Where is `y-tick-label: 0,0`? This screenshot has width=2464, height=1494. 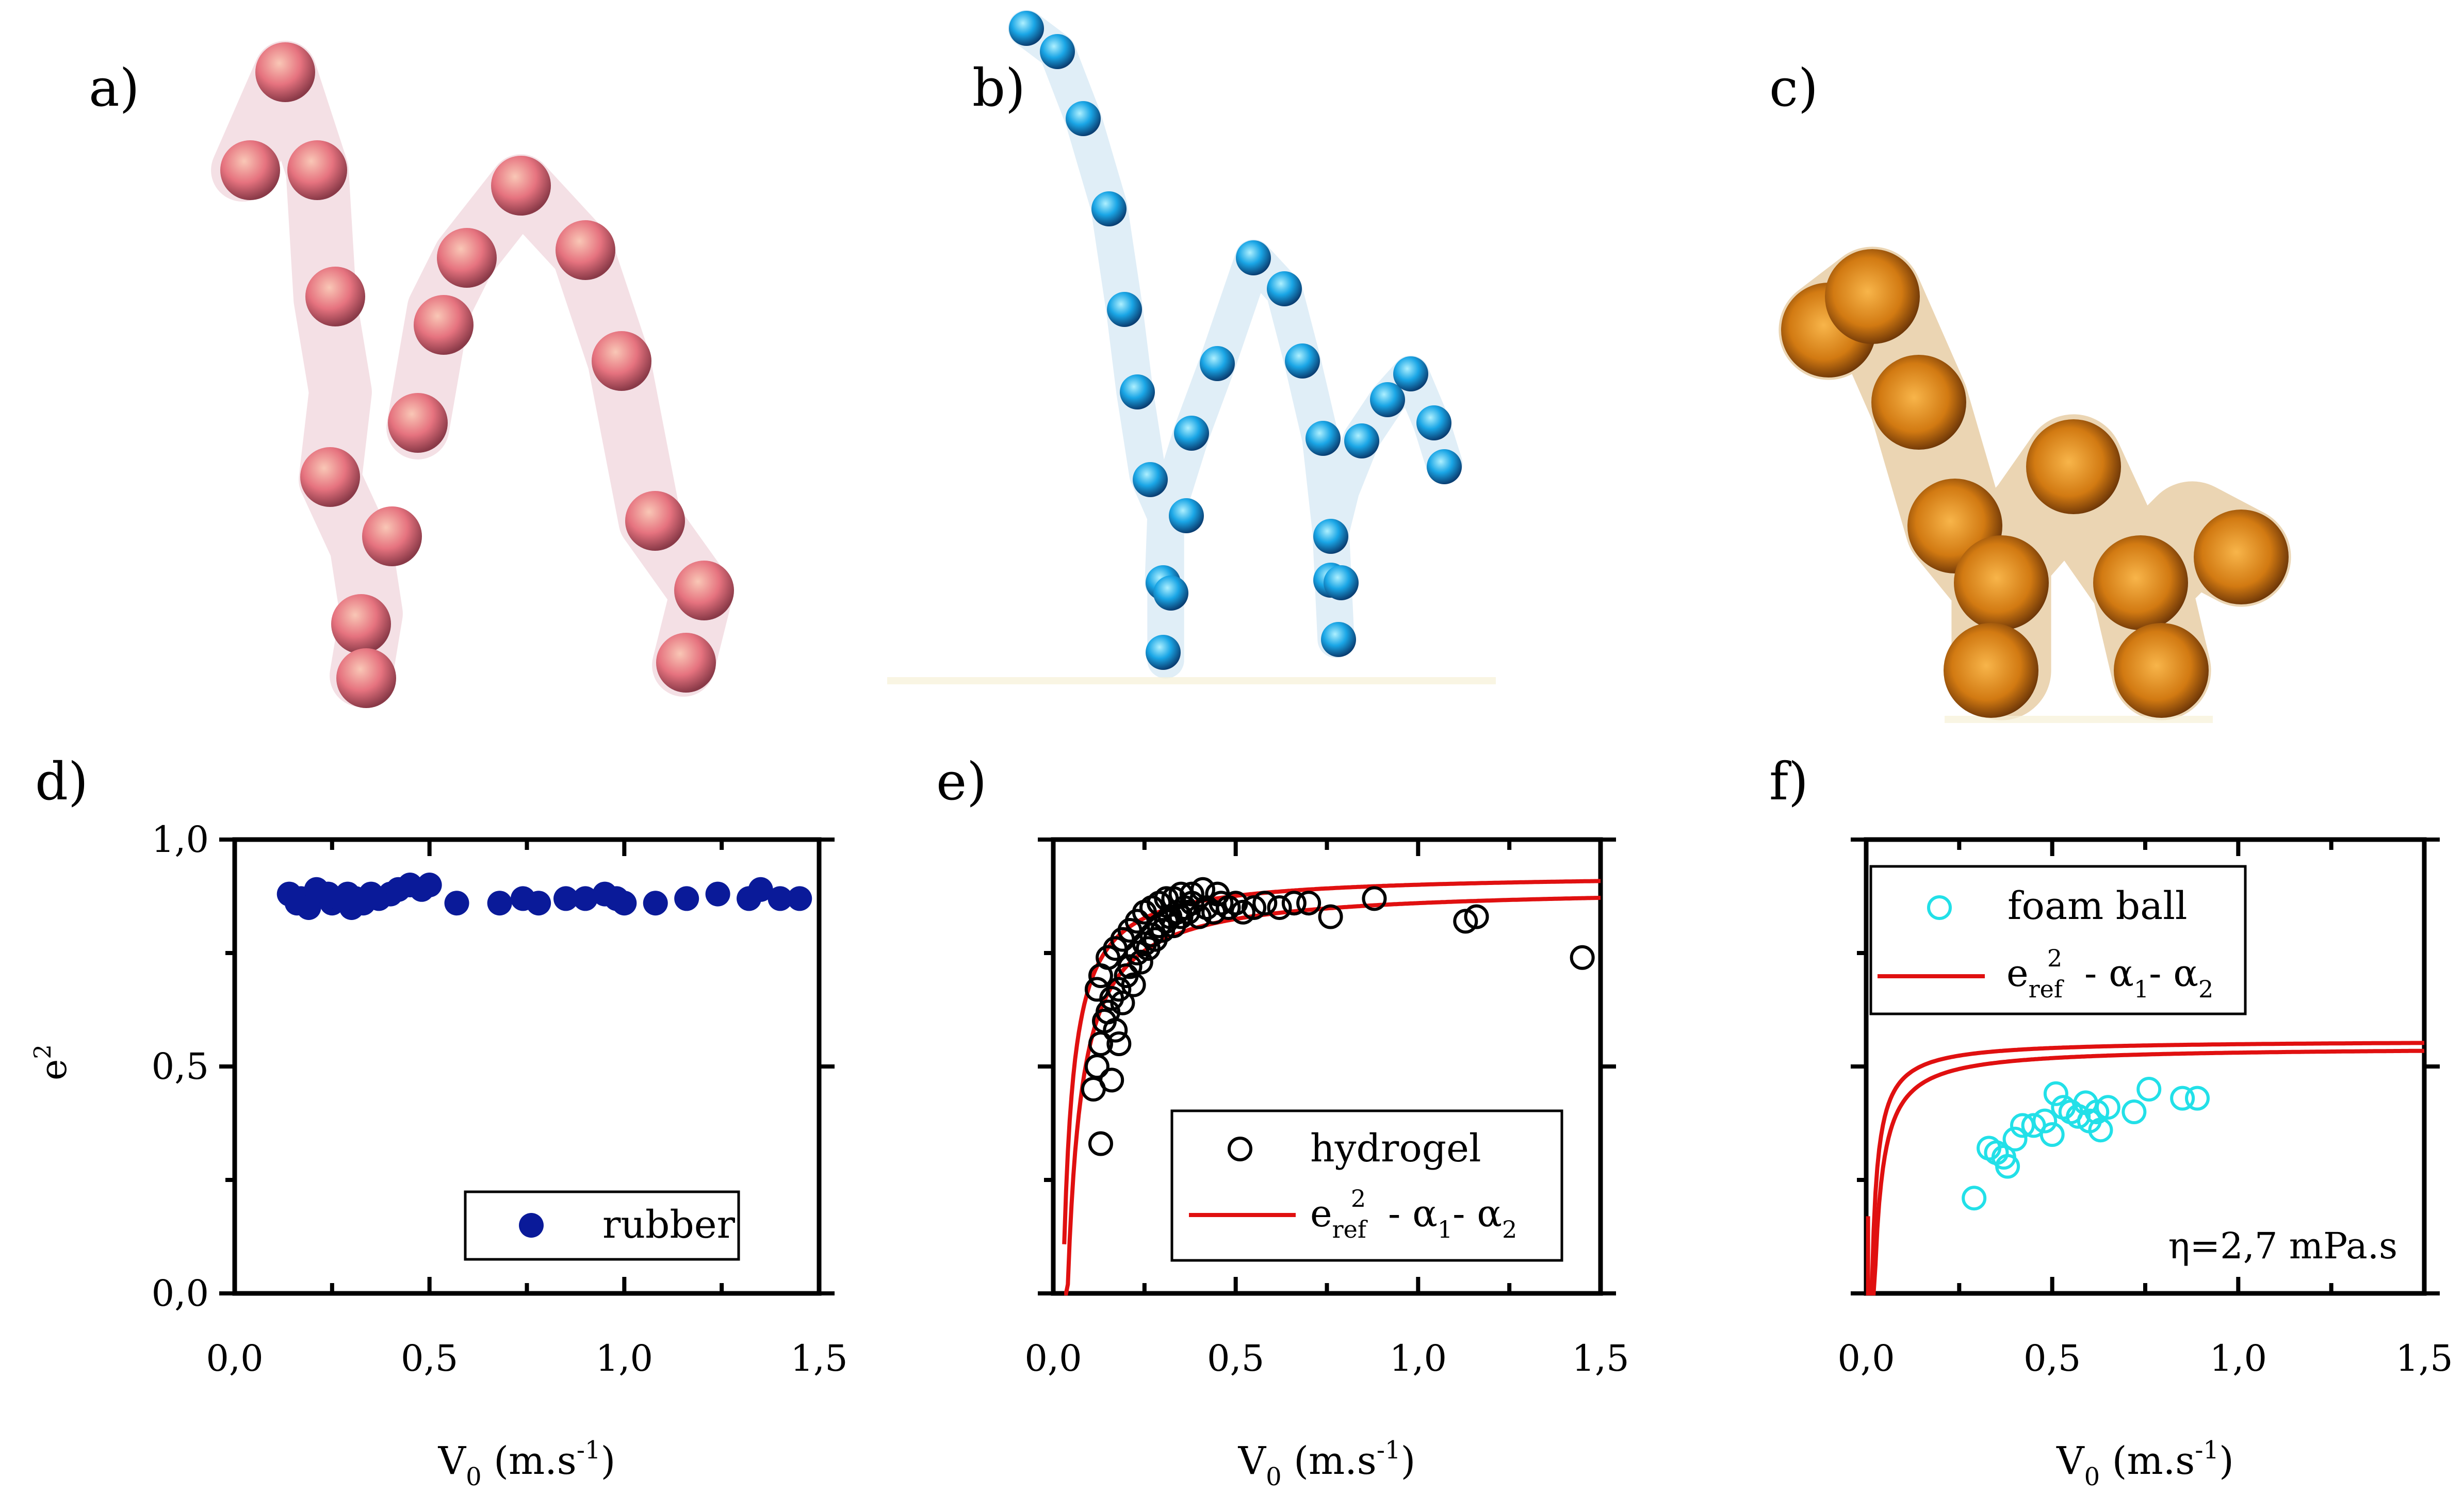 y-tick-label: 0,0 is located at coordinates (181, 1293).